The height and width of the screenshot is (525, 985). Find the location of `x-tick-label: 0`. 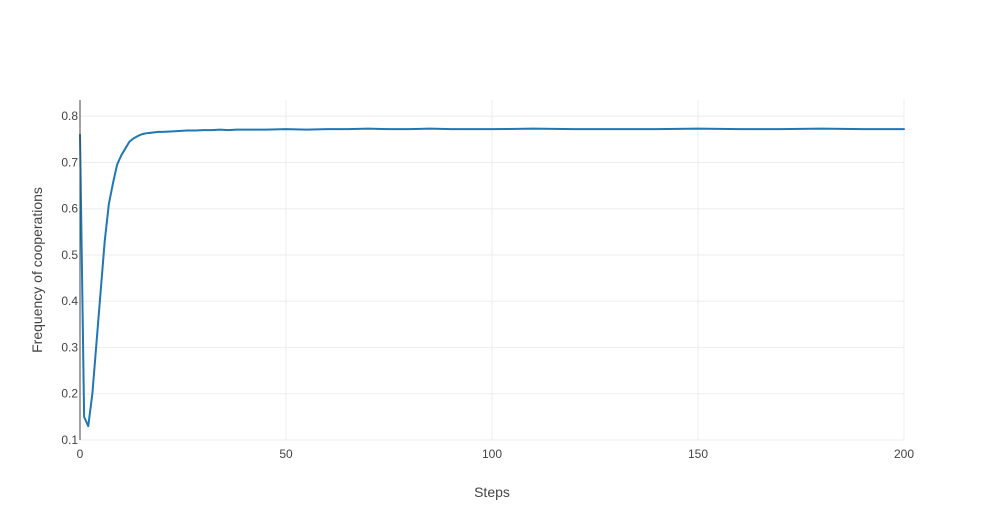

x-tick-label: 0 is located at coordinates (80, 454).